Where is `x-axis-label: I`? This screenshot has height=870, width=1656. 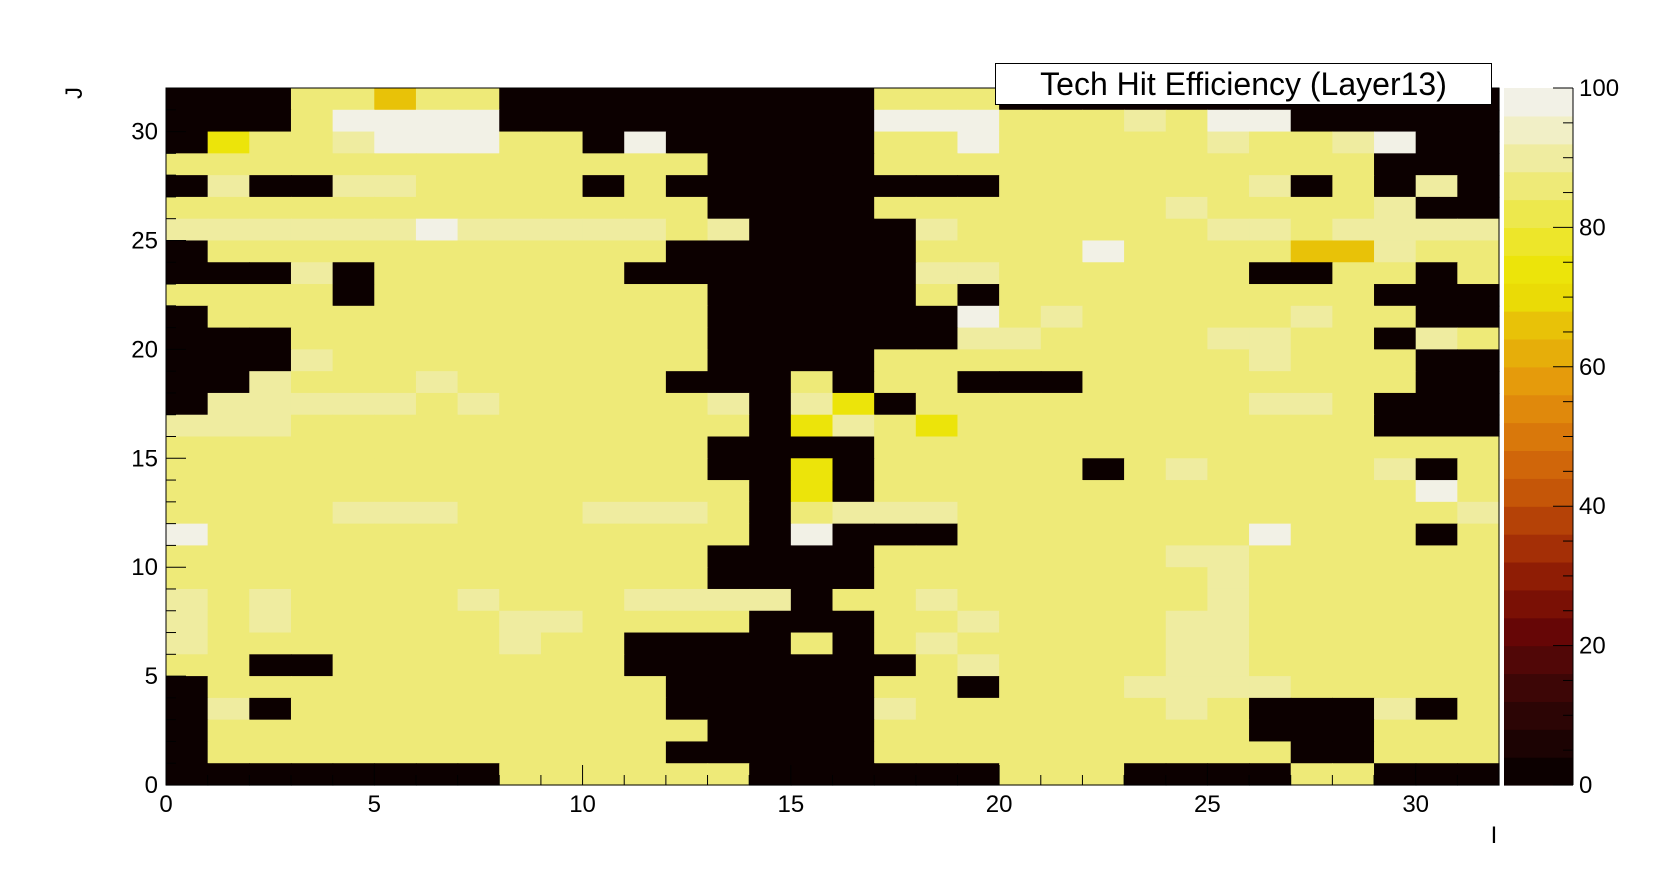
x-axis-label: I is located at coordinates (1494, 835).